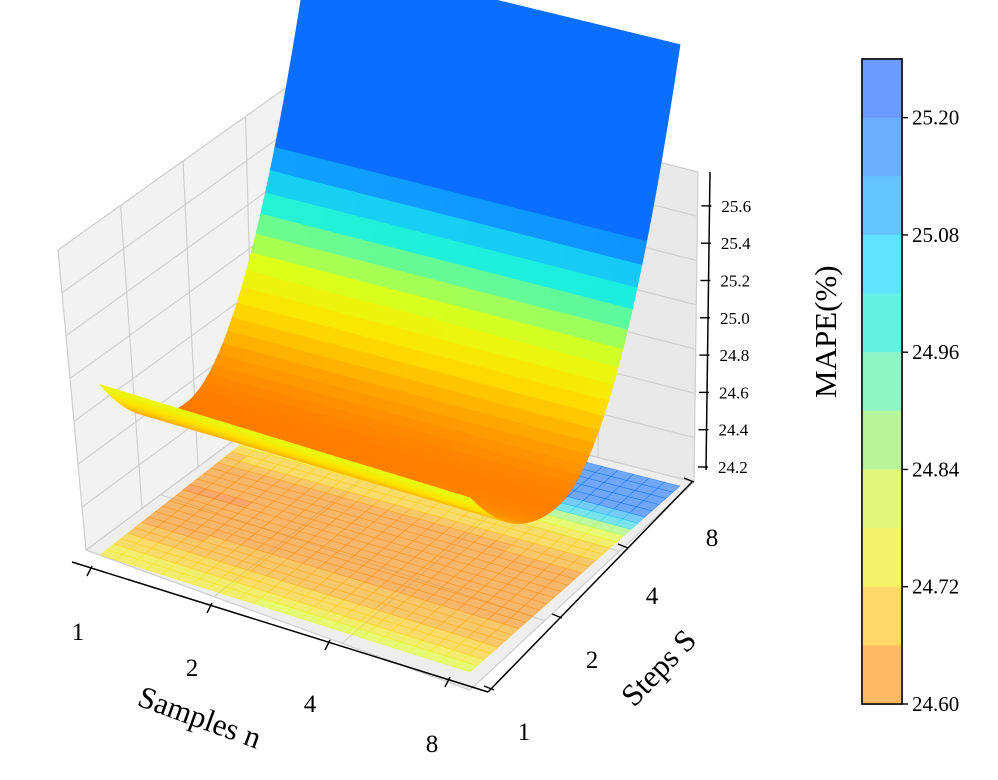  I want to click on z-tick-label: 25.4, so click(736, 243).